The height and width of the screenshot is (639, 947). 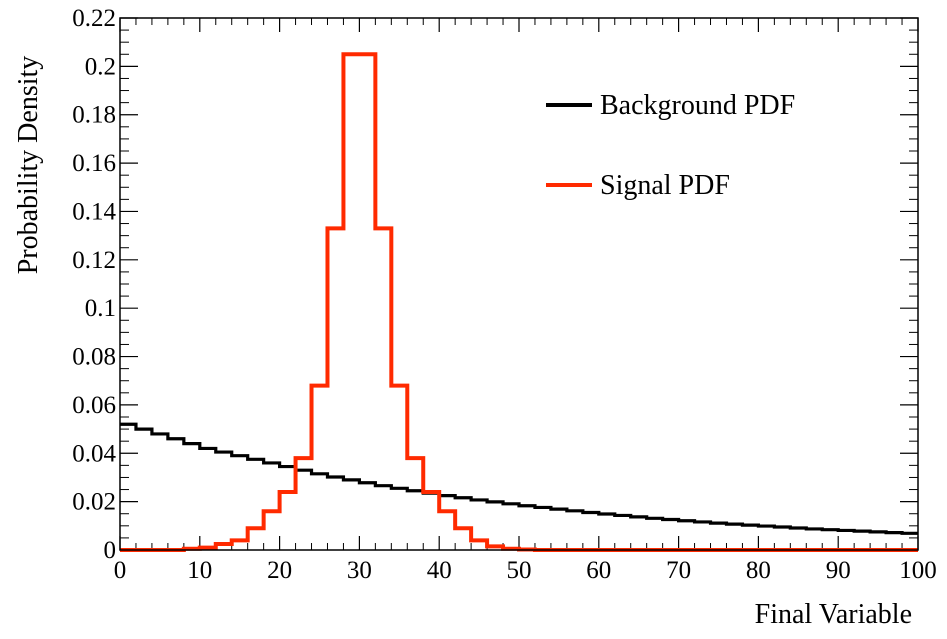 What do you see at coordinates (94, 115) in the screenshot?
I see `y-tick-label: 0.18` at bounding box center [94, 115].